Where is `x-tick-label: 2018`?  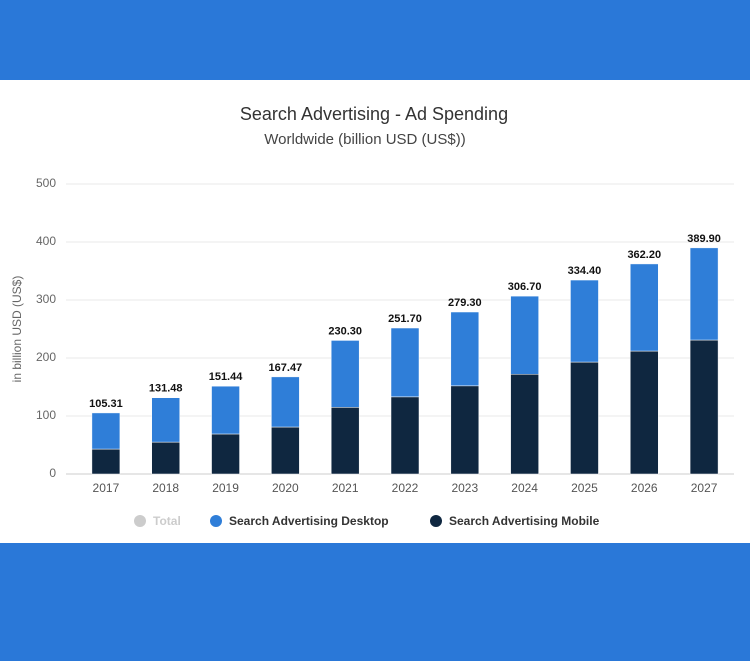 x-tick-label: 2018 is located at coordinates (165, 488).